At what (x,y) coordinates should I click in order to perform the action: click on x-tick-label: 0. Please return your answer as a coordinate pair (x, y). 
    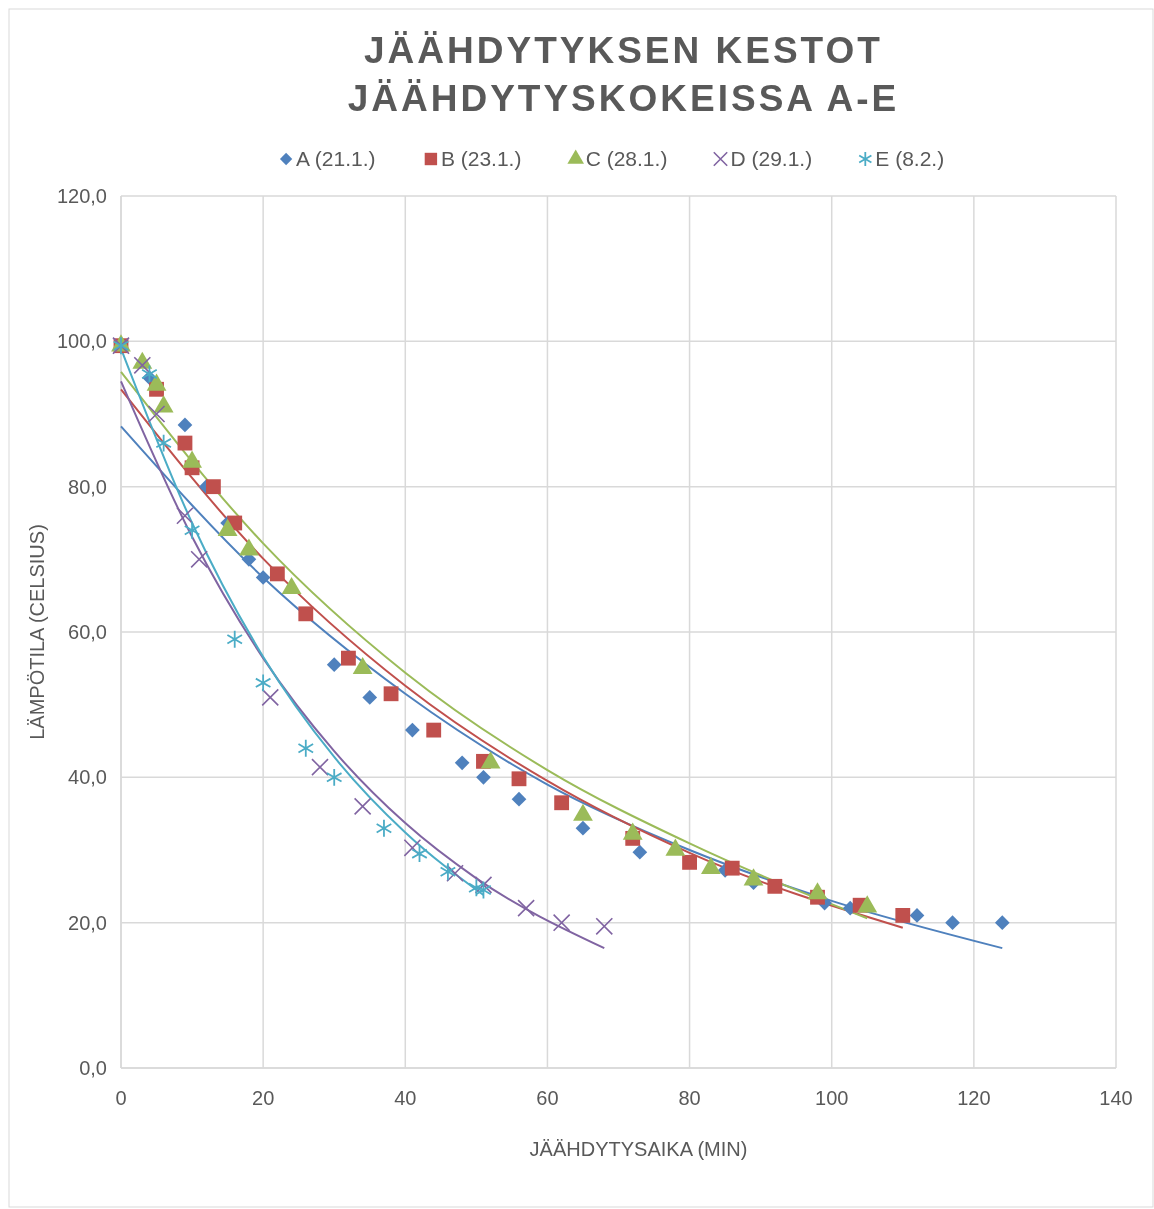
    Looking at the image, I should click on (121, 1098).